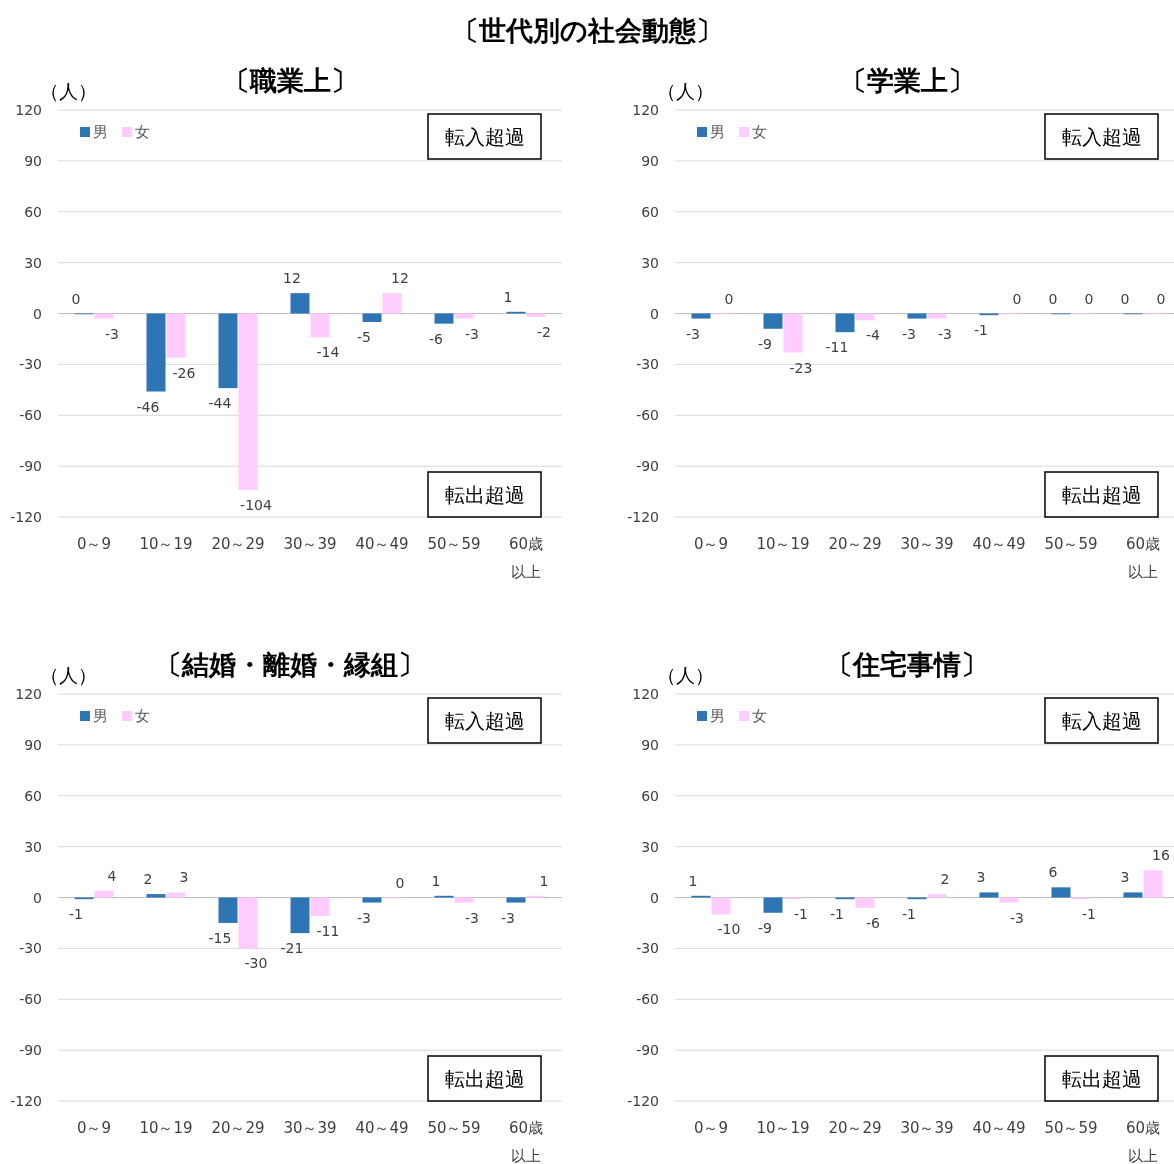 This screenshot has width=1174, height=1164. Describe the element at coordinates (587, 30) in the screenshot. I see `text: 〔世代別の社会動態〕` at that location.